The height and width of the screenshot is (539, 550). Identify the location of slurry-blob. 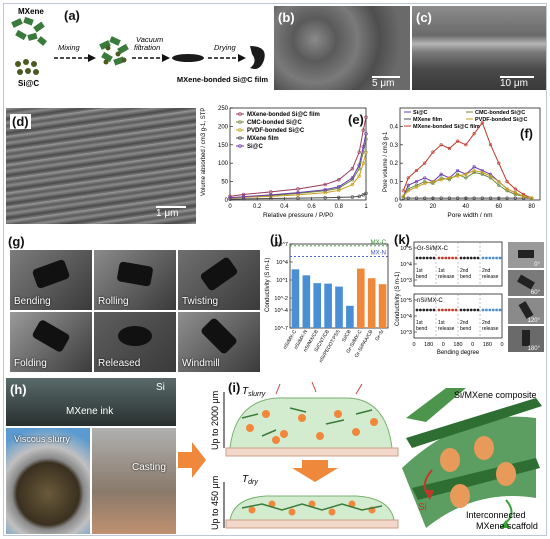
(311, 423).